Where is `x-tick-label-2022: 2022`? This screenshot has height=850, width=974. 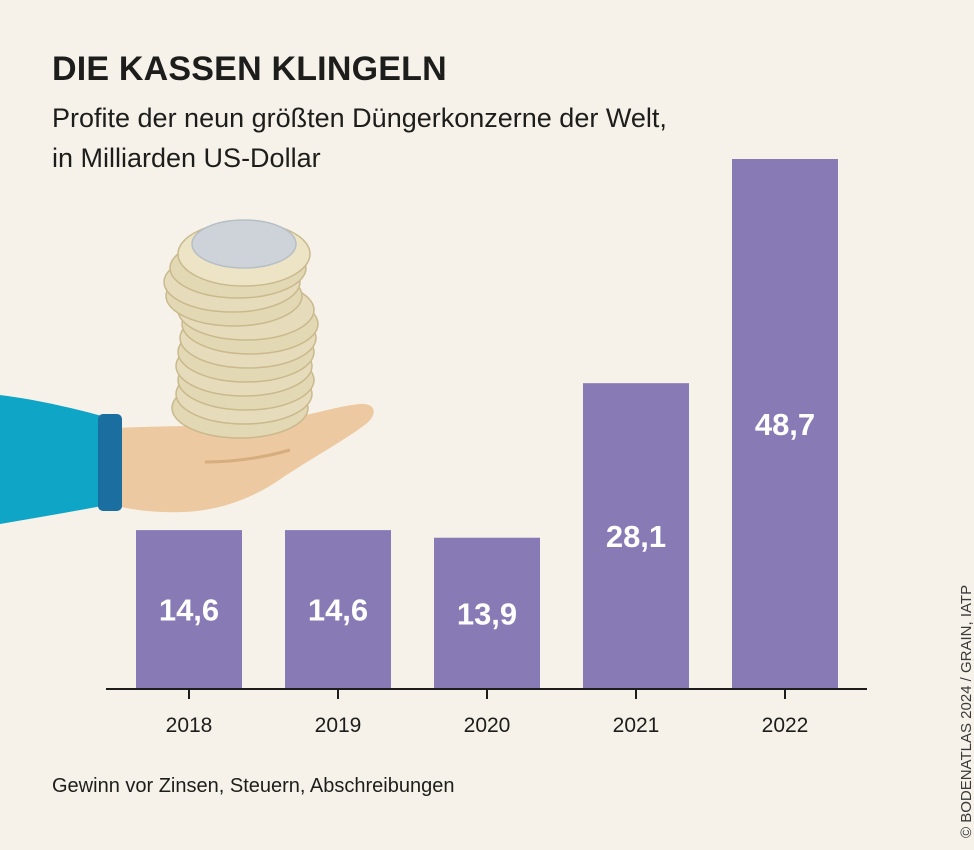 x-tick-label-2022: 2022 is located at coordinates (785, 725).